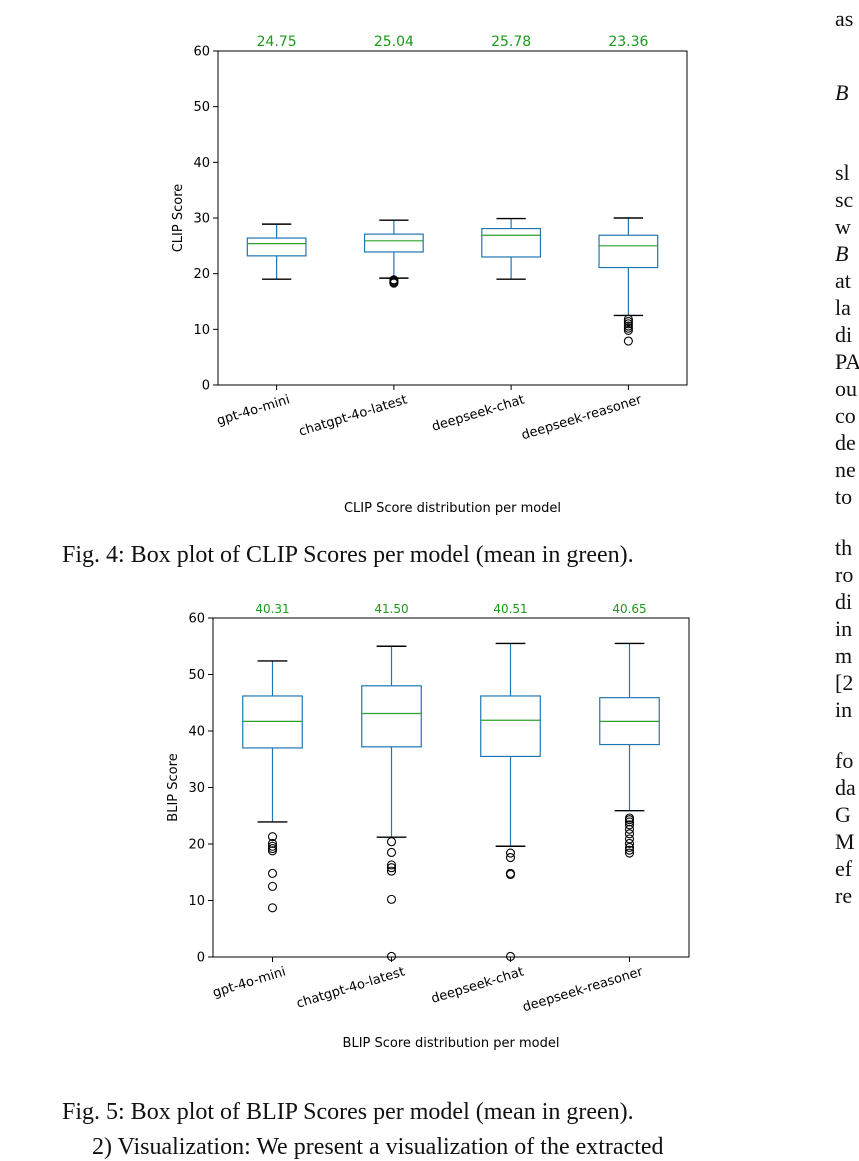 The image size is (859, 1161). Describe the element at coordinates (844, 574) in the screenshot. I see `right-column-fragment: ro` at that location.